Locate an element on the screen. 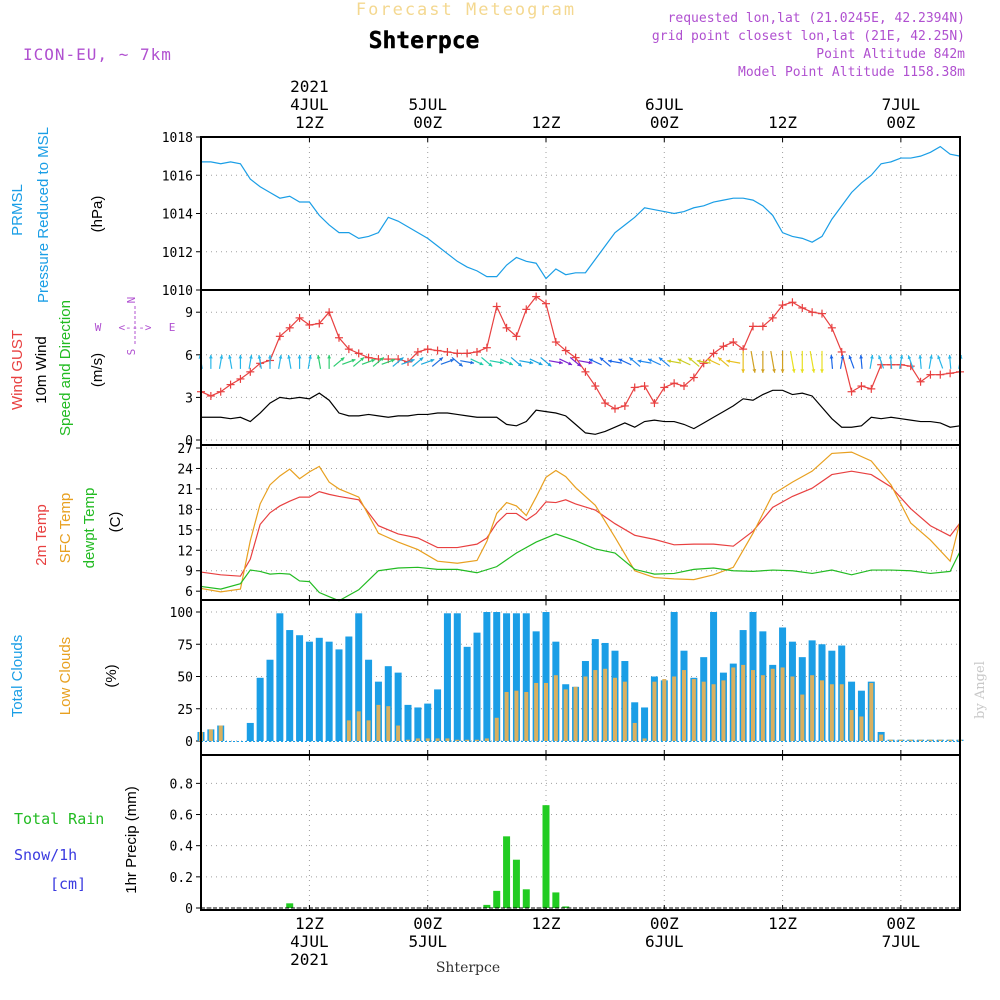 This screenshot has height=1000, width=1000. credit: by Angel is located at coordinates (980, 690).